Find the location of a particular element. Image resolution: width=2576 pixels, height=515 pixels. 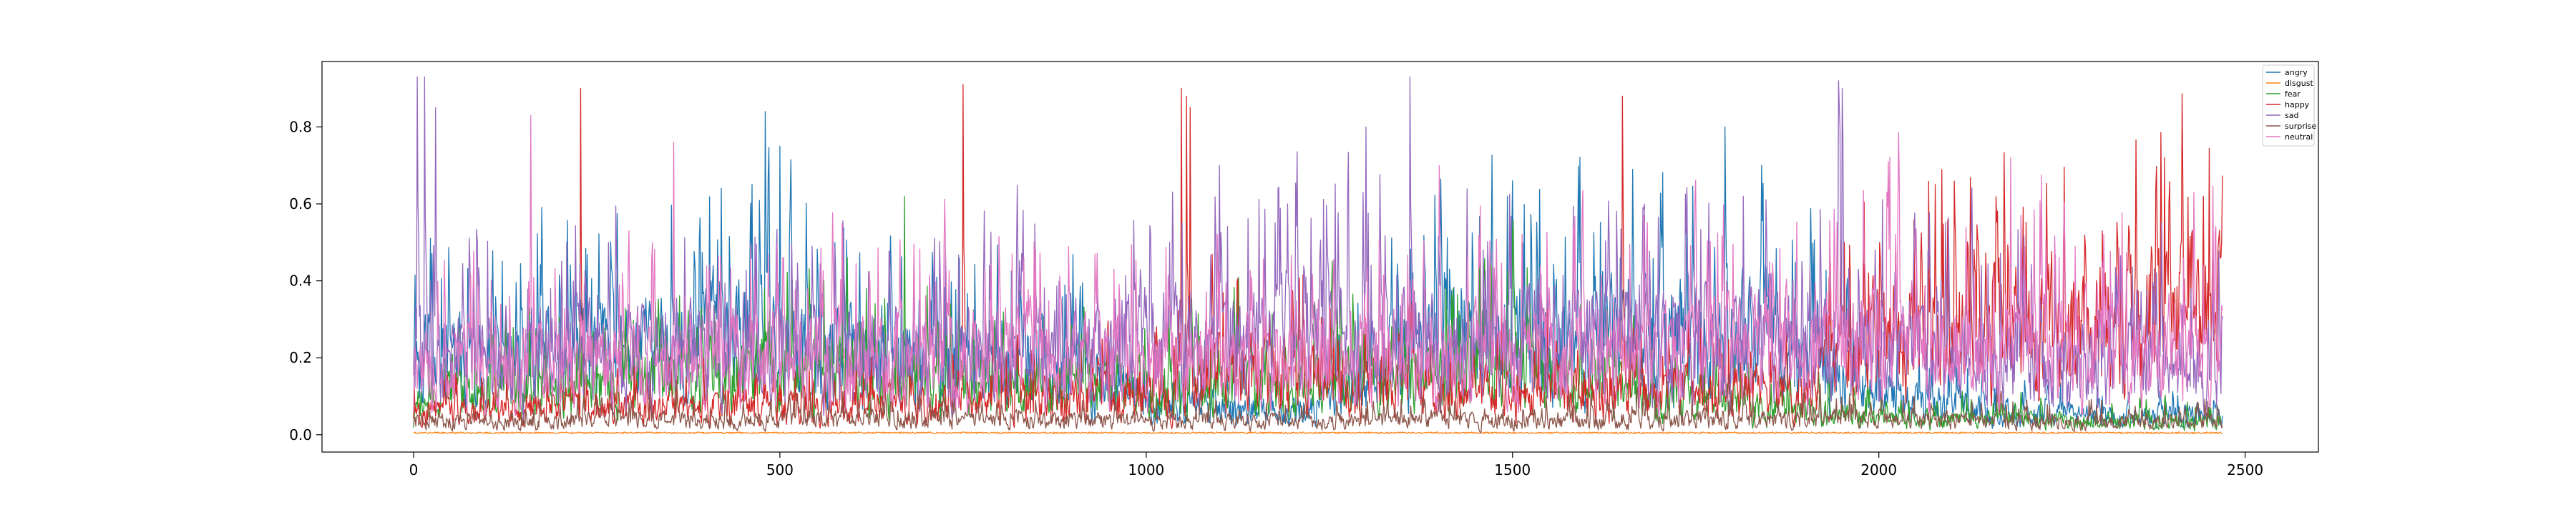

series-line-disgust is located at coordinates (1318, 432).